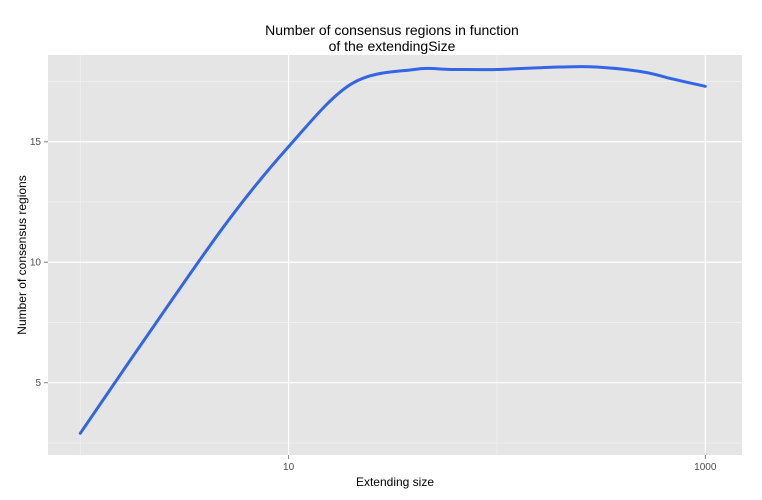 The width and height of the screenshot is (762, 500). What do you see at coordinates (36, 263) in the screenshot?
I see `y-tick-label: 10` at bounding box center [36, 263].